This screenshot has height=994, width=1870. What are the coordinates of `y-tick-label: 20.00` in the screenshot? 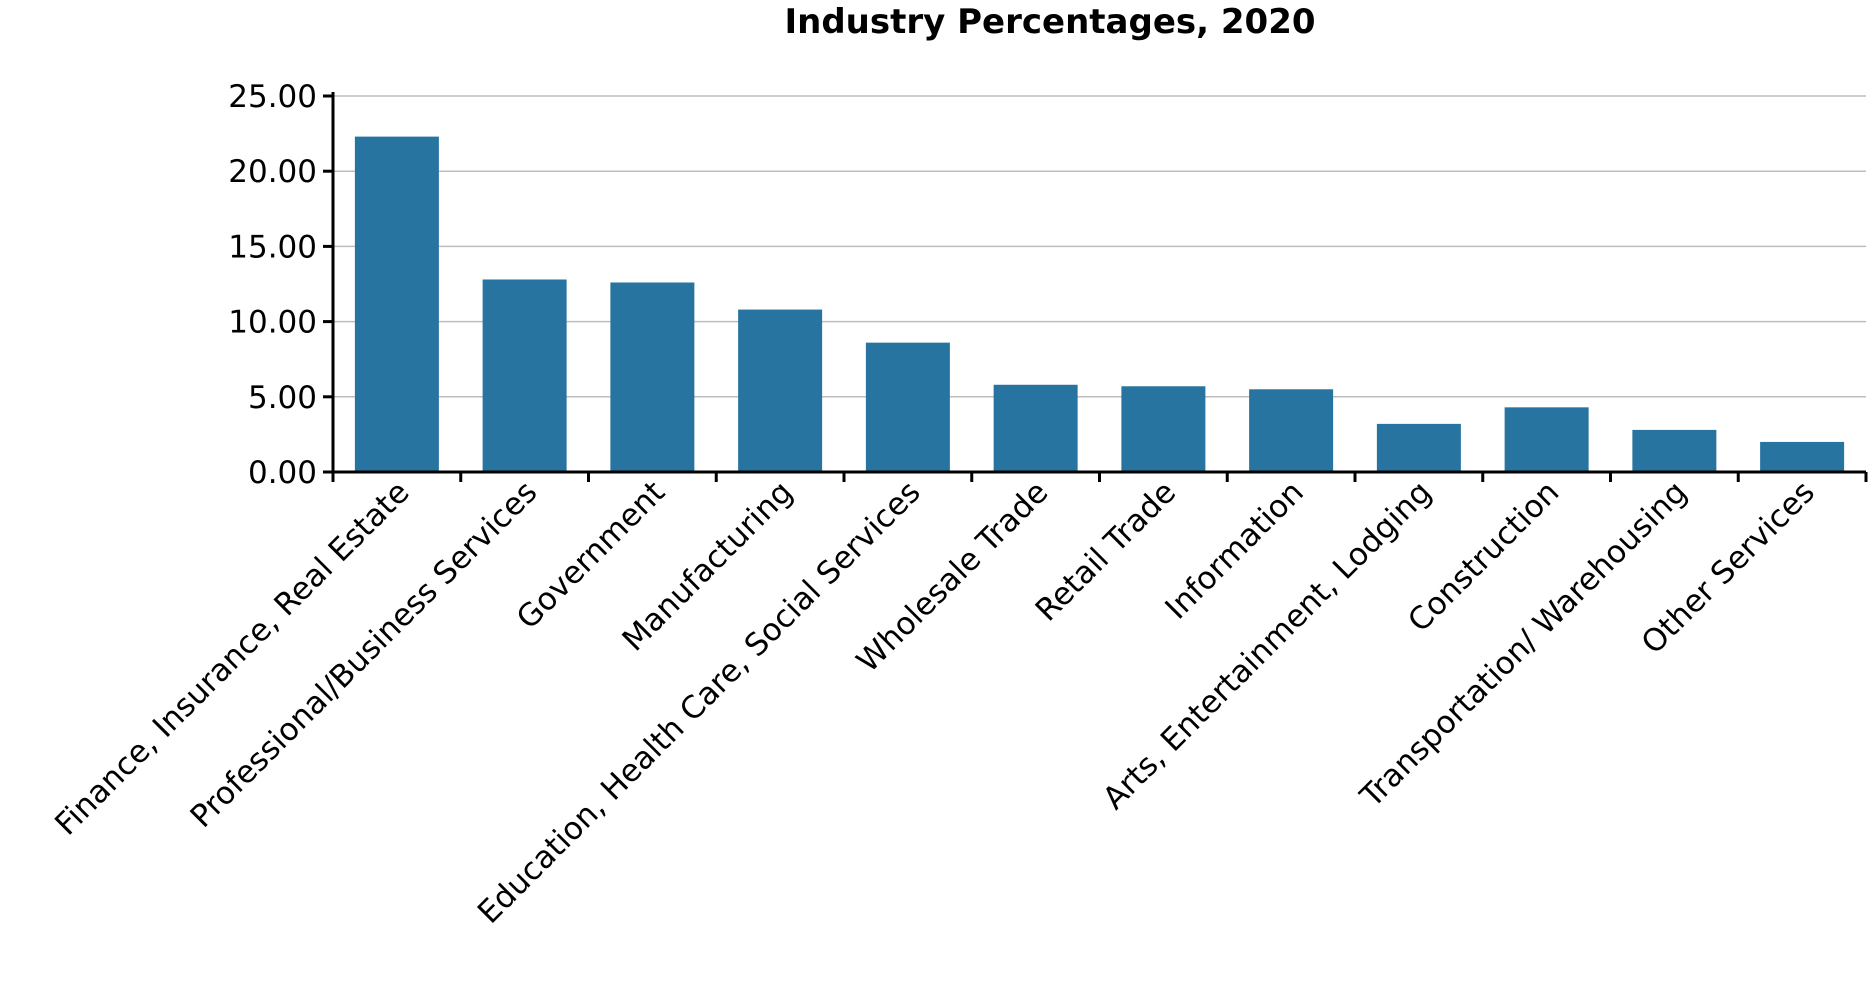 It's located at (272, 172).